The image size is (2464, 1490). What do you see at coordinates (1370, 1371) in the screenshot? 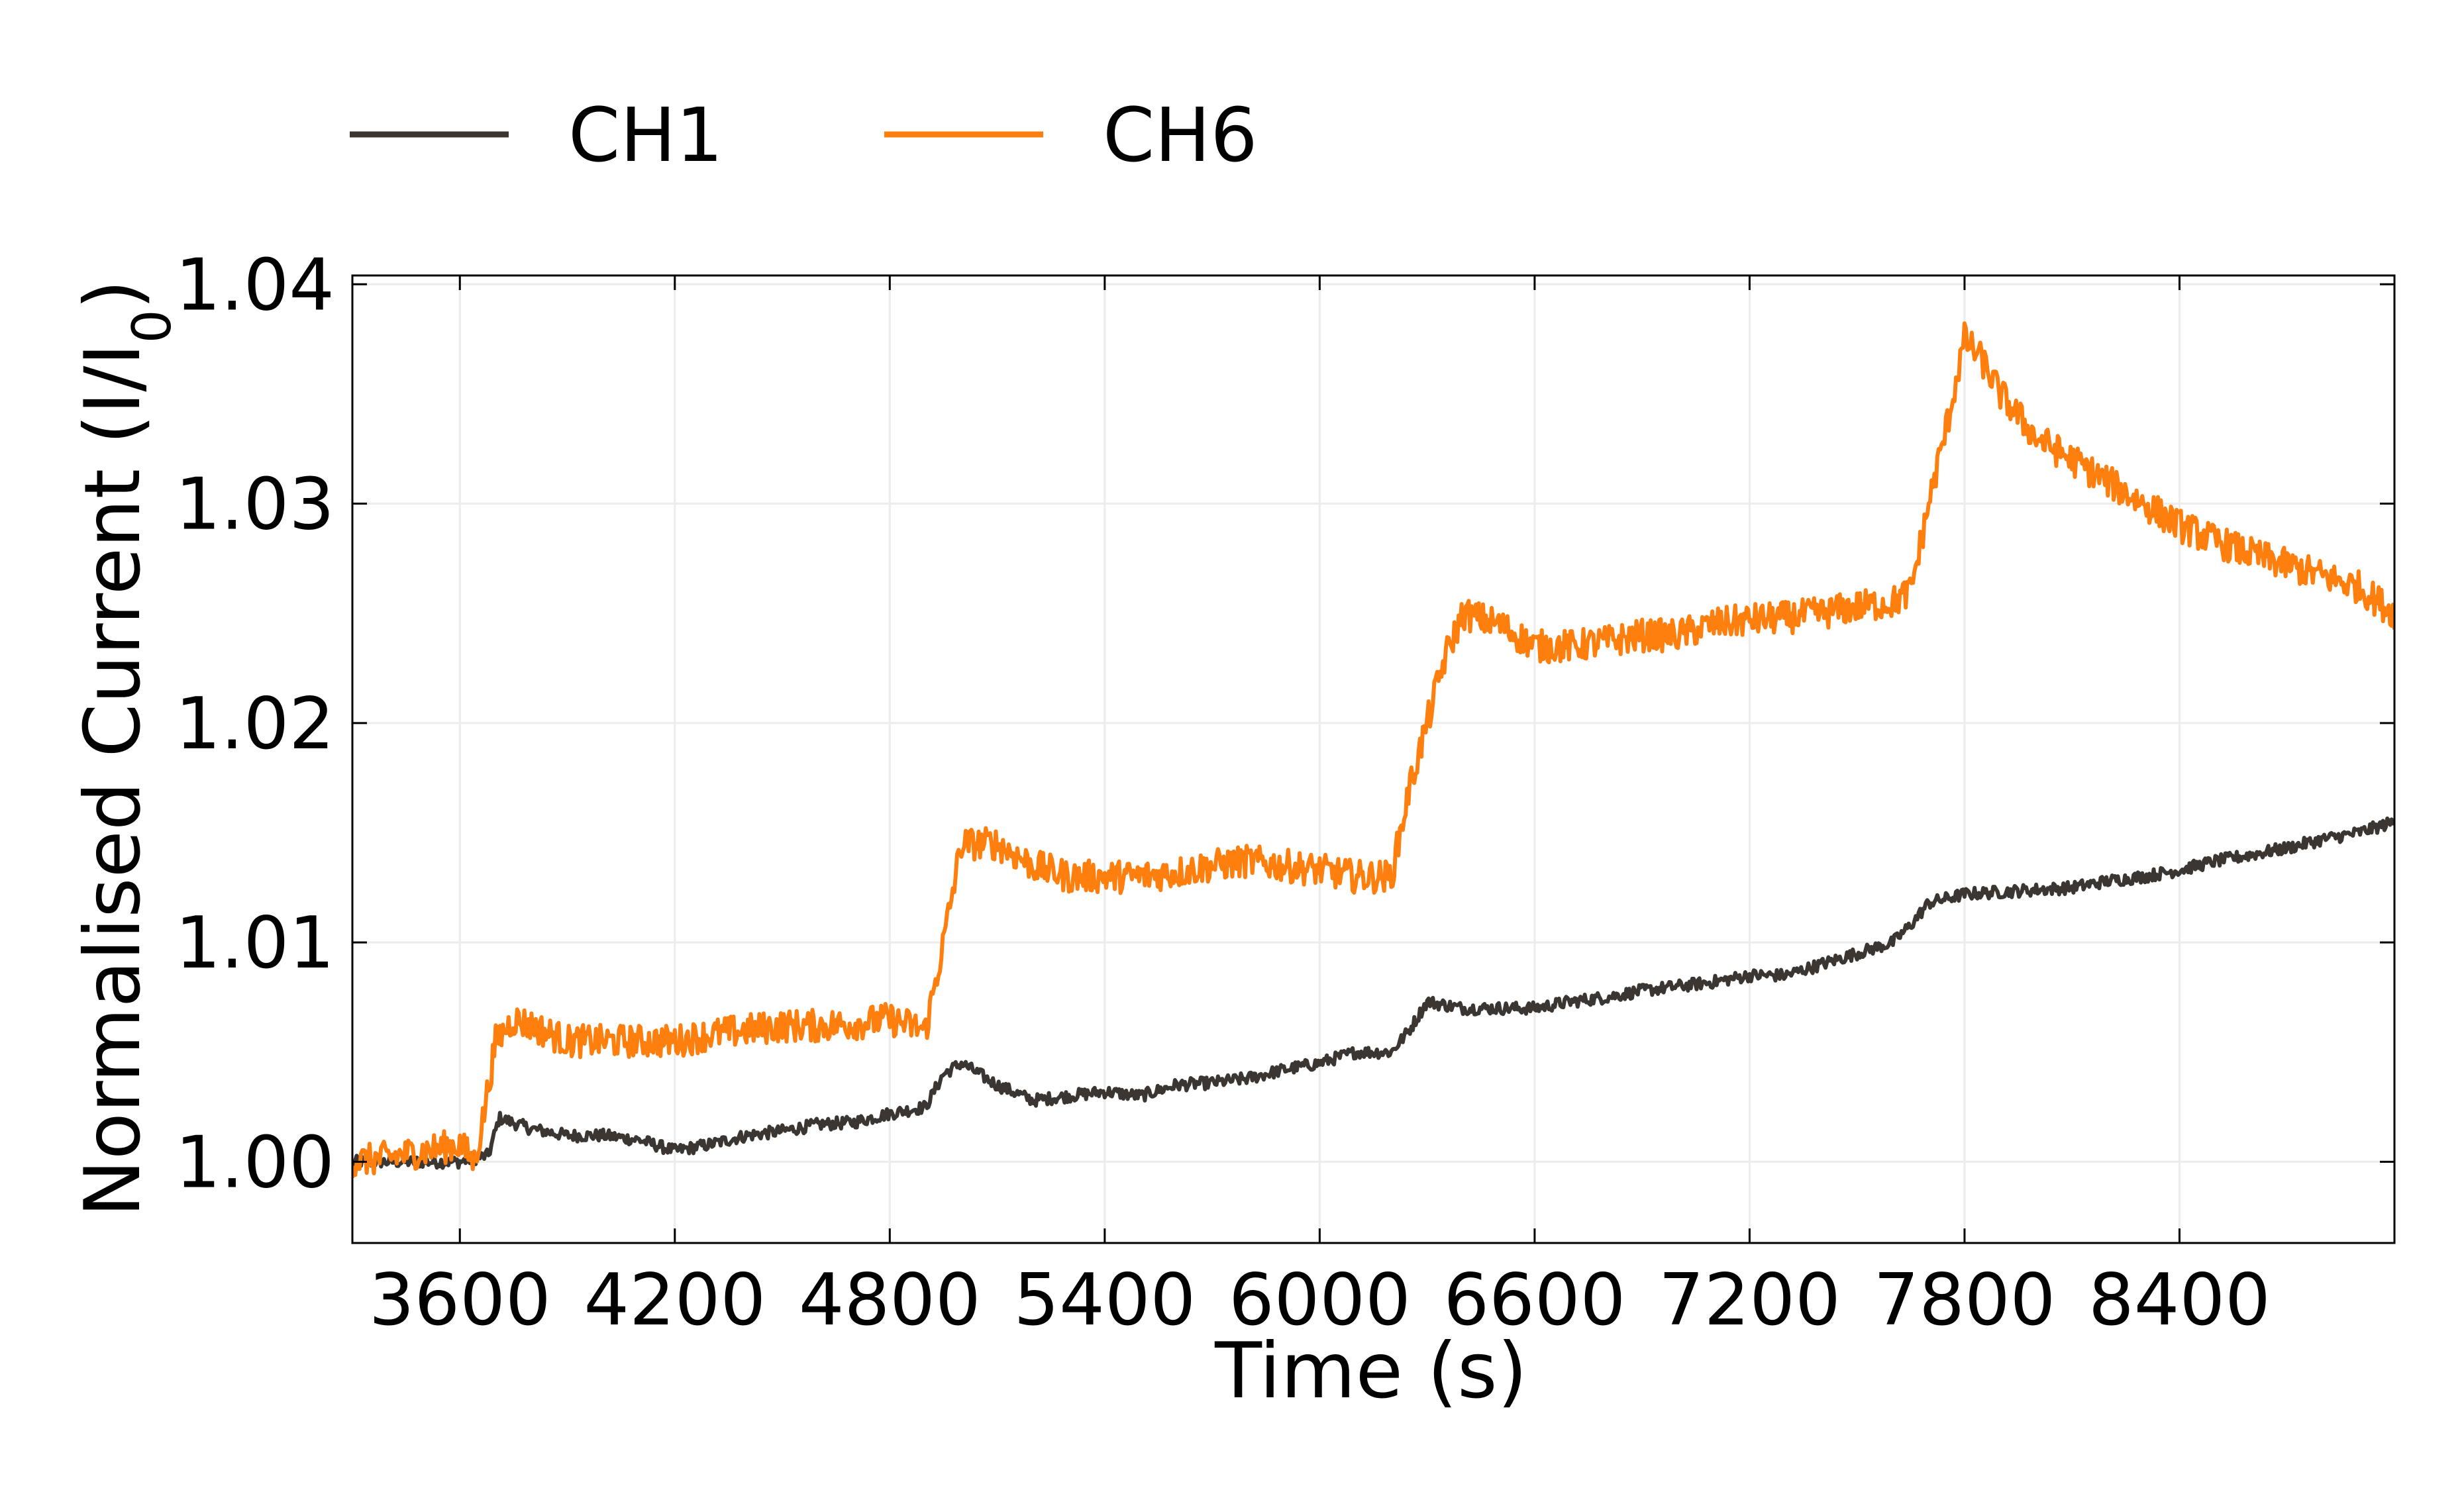
I see `x-axis-title: Time (s)` at bounding box center [1370, 1371].